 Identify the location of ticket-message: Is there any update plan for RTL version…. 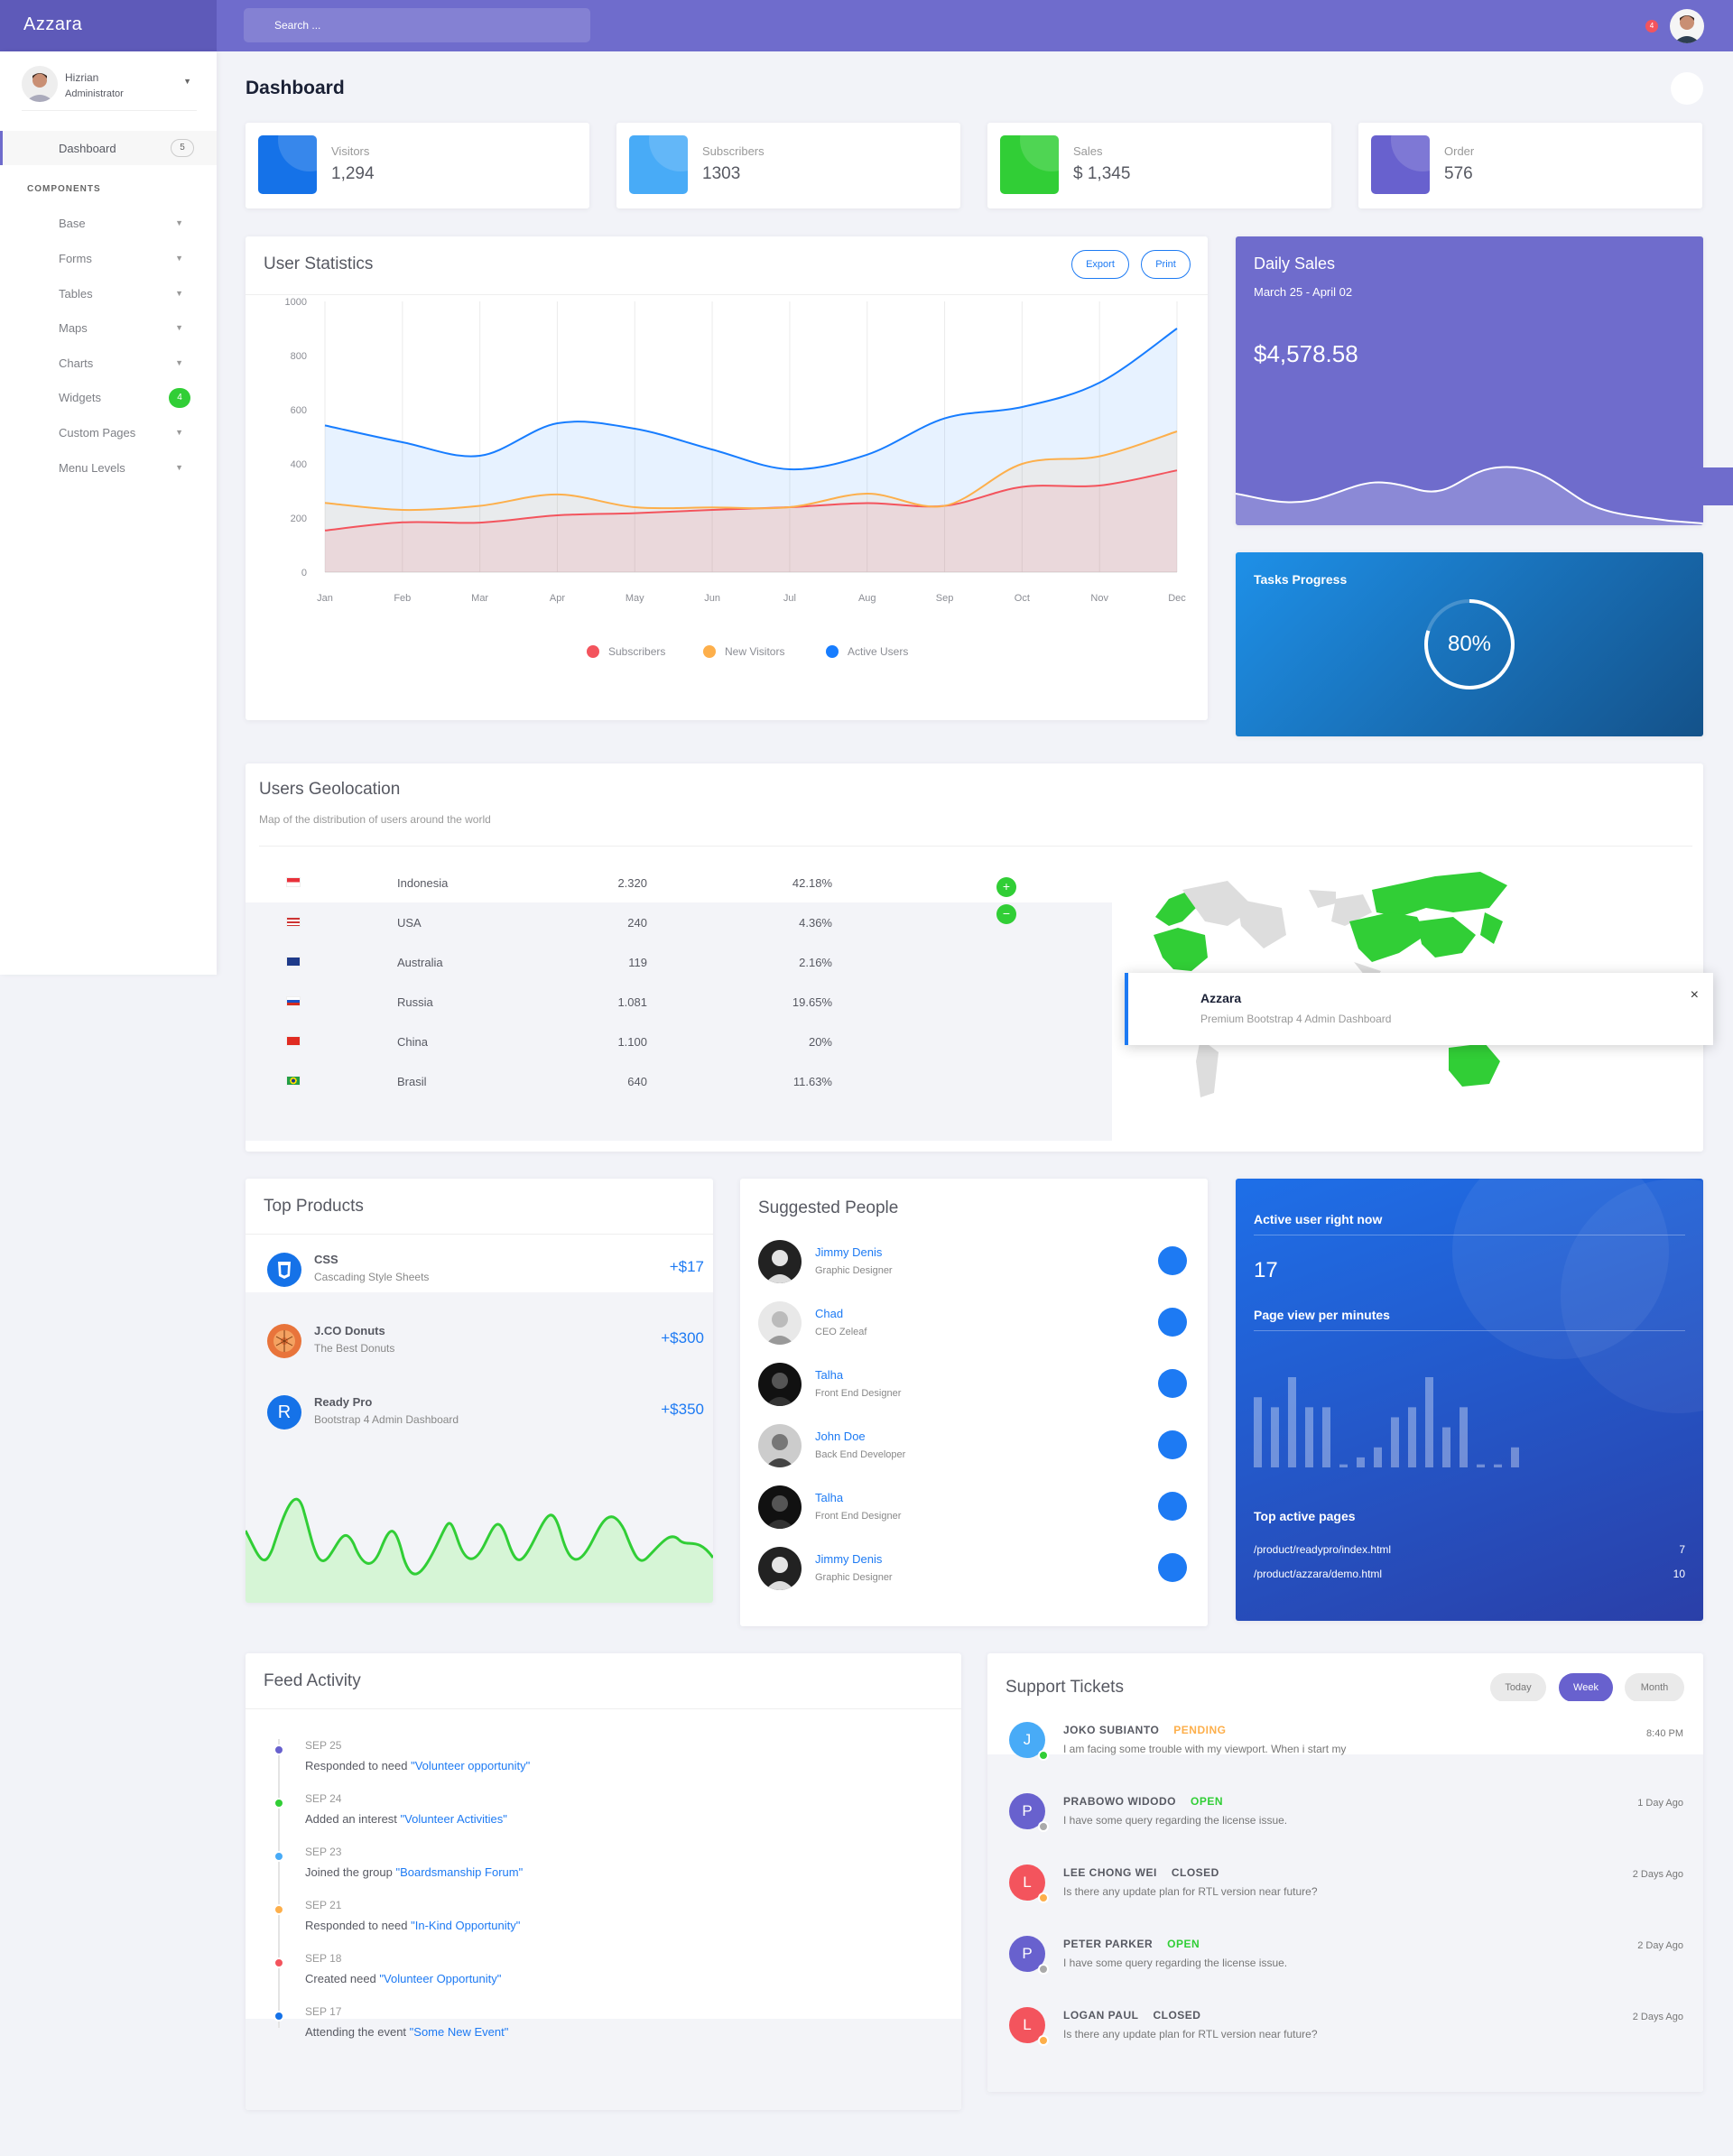
(1190, 1891).